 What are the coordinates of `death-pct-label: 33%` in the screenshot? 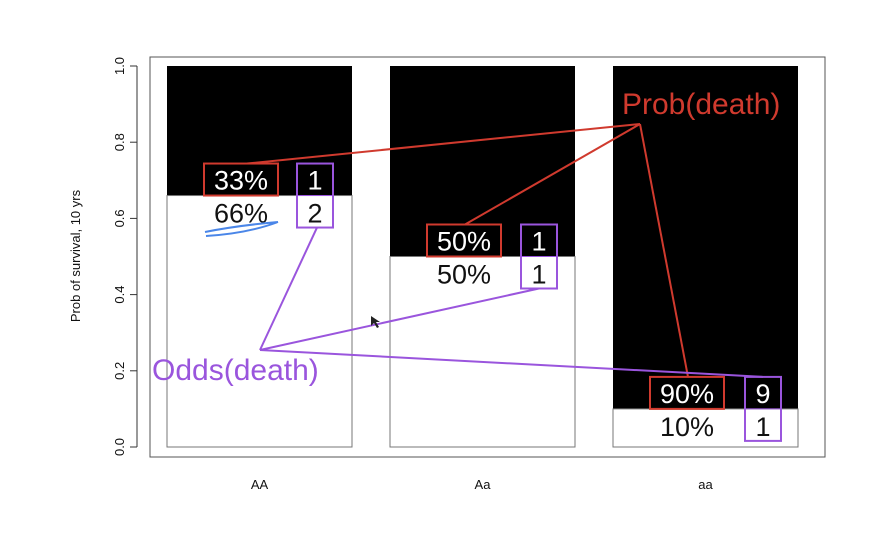 It's located at (241, 181).